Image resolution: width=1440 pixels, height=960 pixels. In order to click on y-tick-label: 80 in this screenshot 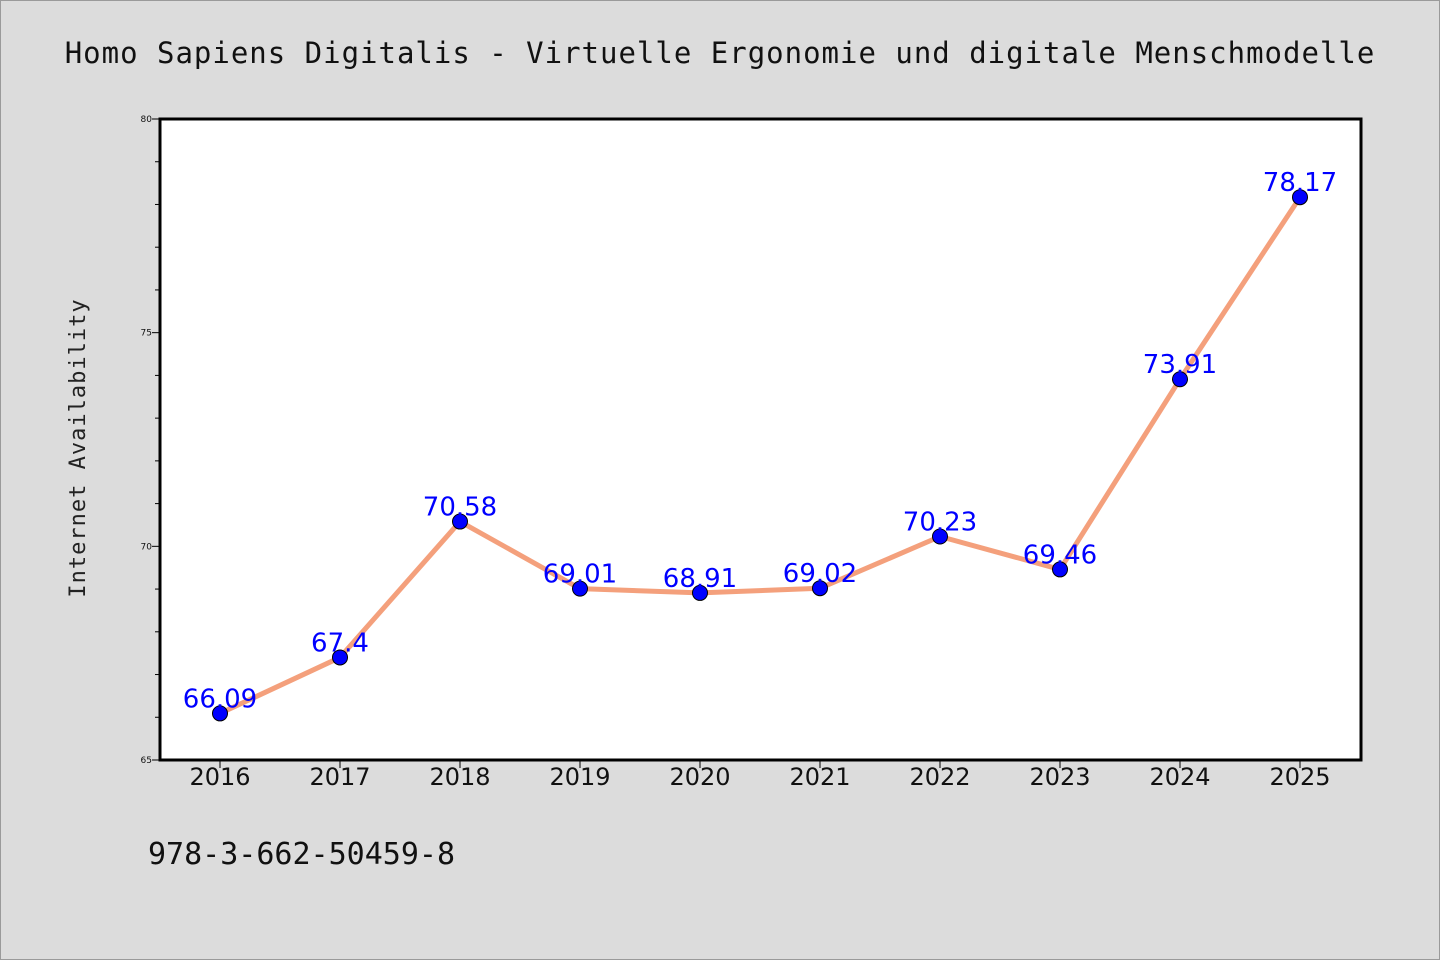, I will do `click(147, 120)`.